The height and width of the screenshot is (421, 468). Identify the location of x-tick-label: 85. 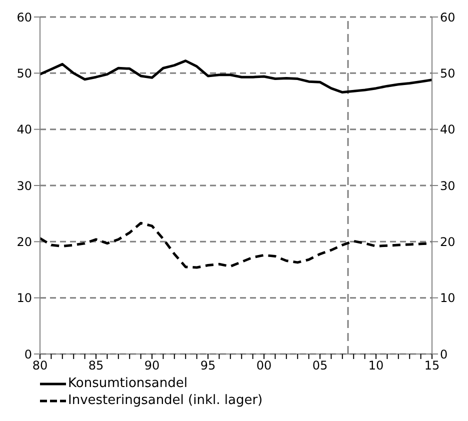
(96, 365).